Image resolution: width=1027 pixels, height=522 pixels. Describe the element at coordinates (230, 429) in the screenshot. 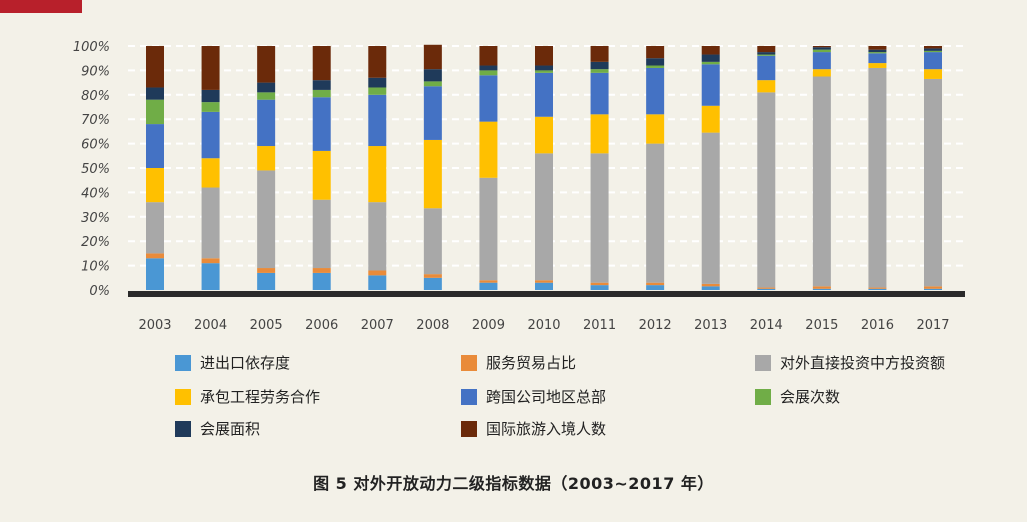

I see `legend-label: 会展面积` at that location.